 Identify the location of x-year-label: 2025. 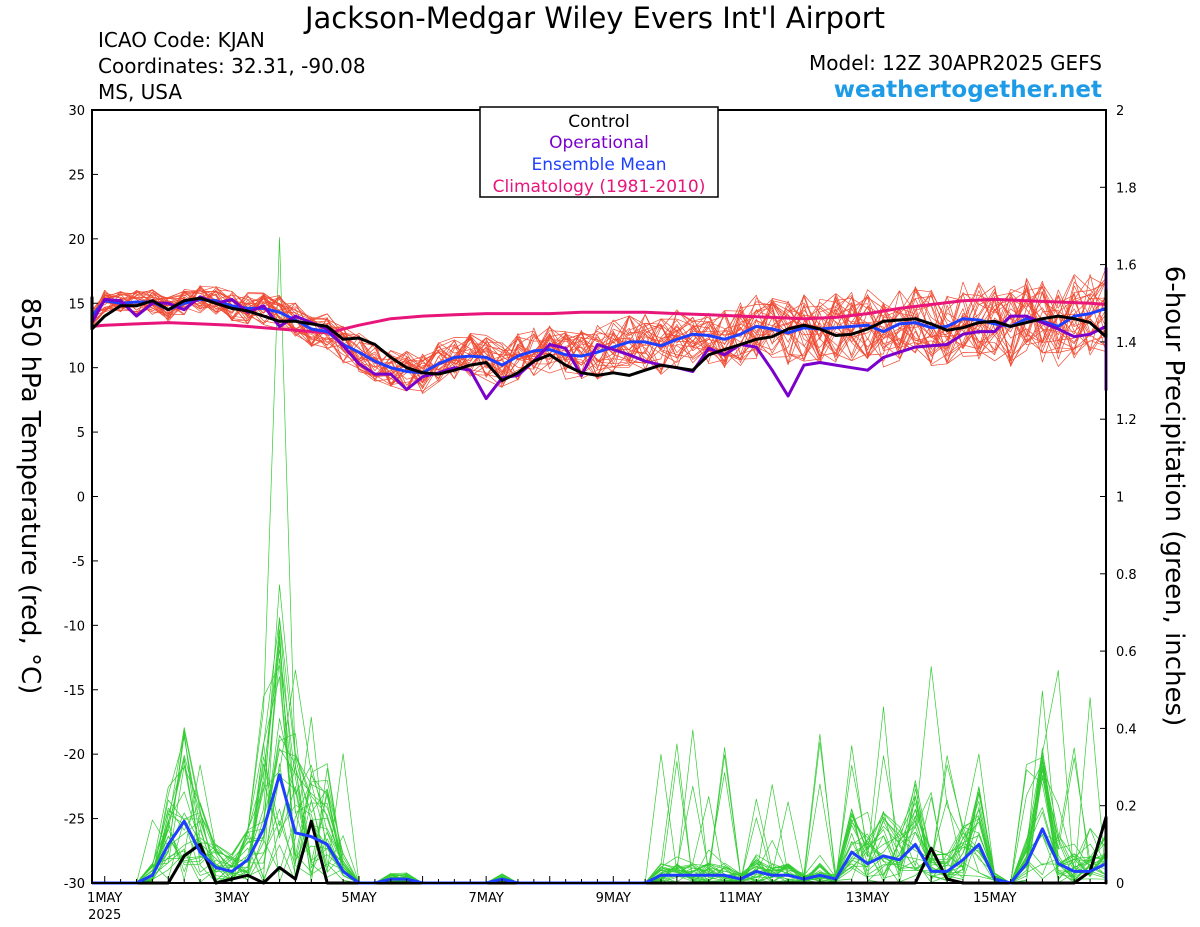
(104, 915).